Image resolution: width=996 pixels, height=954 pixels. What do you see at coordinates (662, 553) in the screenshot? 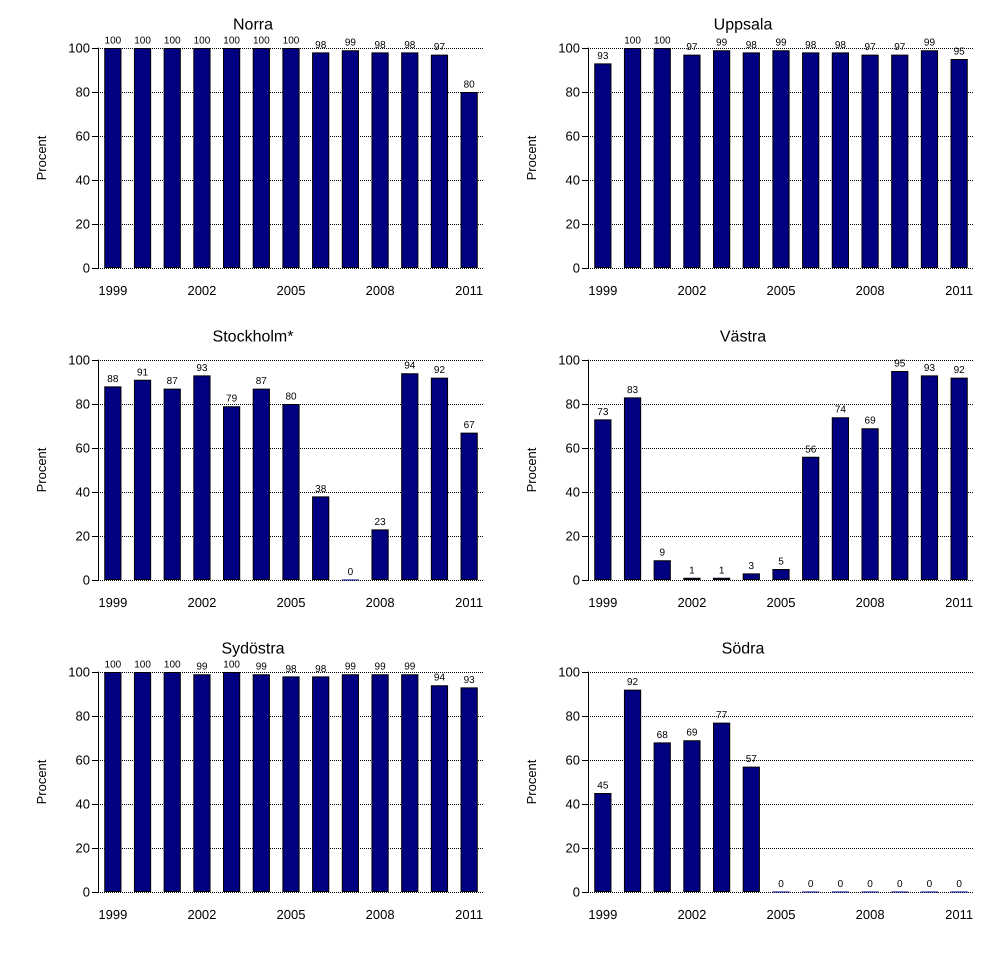
I see `data-label: 9` at bounding box center [662, 553].